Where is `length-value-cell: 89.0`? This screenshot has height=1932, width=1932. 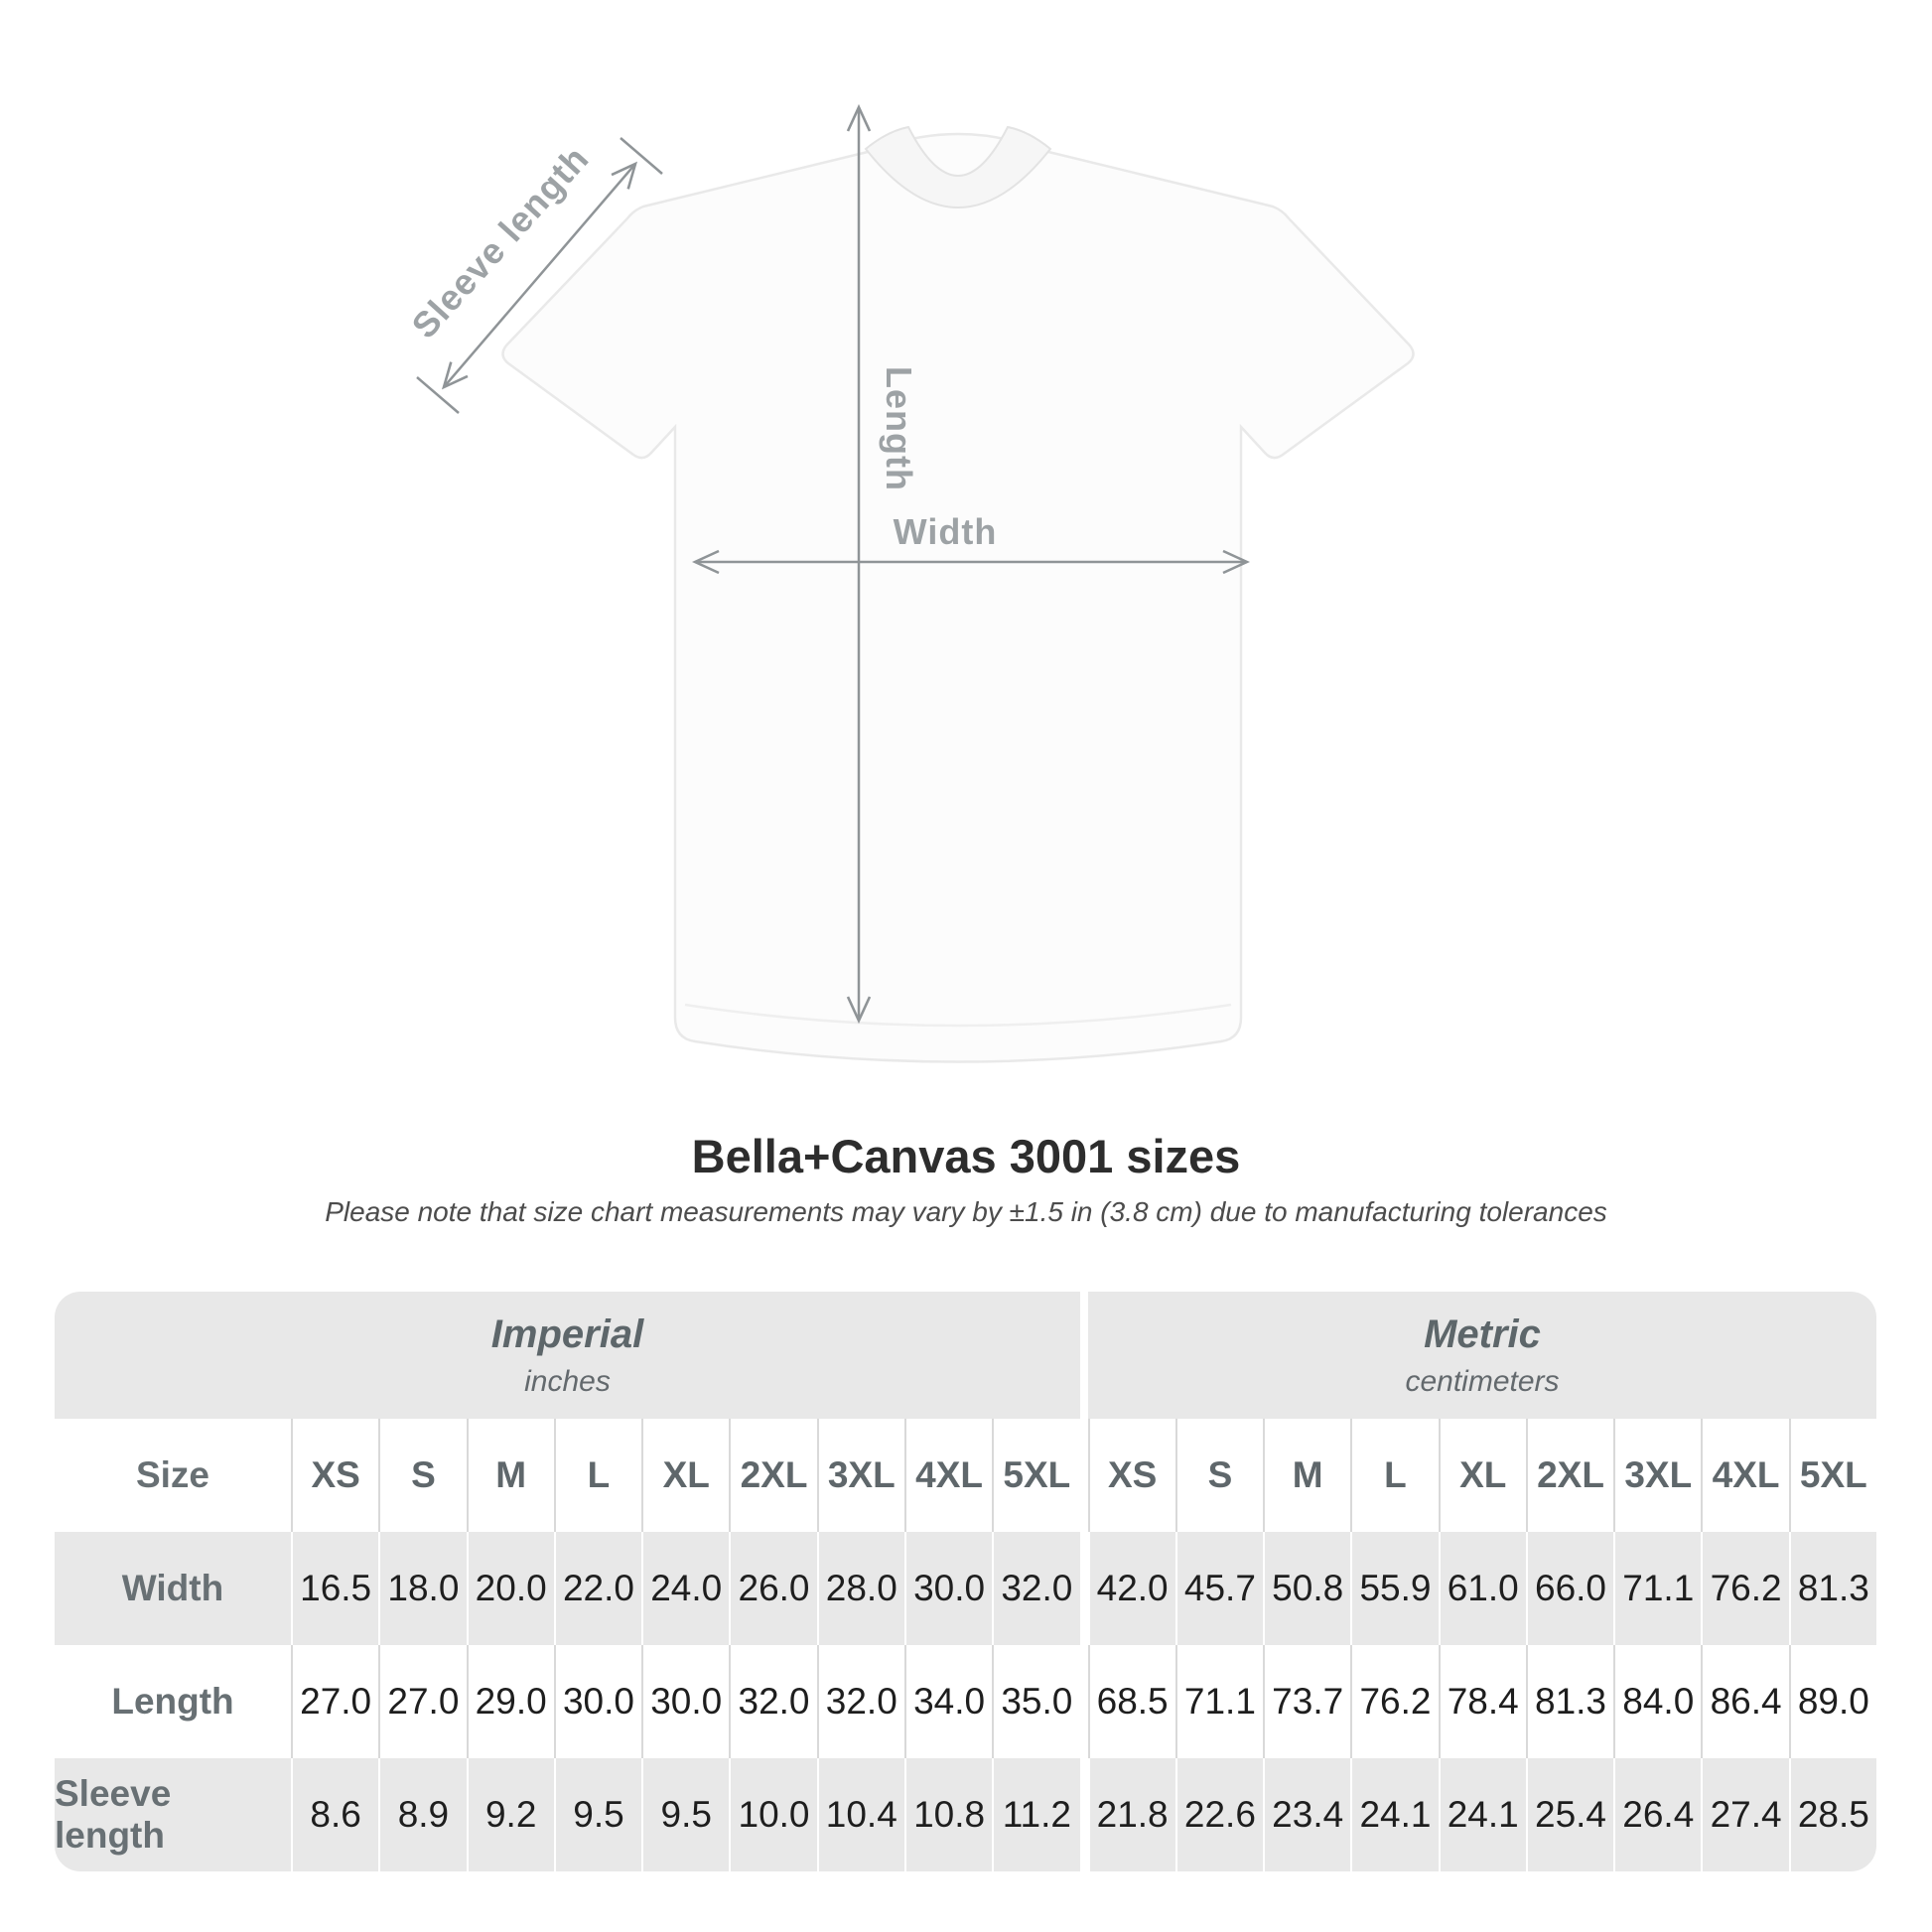
length-value-cell: 89.0 is located at coordinates (1832, 1701).